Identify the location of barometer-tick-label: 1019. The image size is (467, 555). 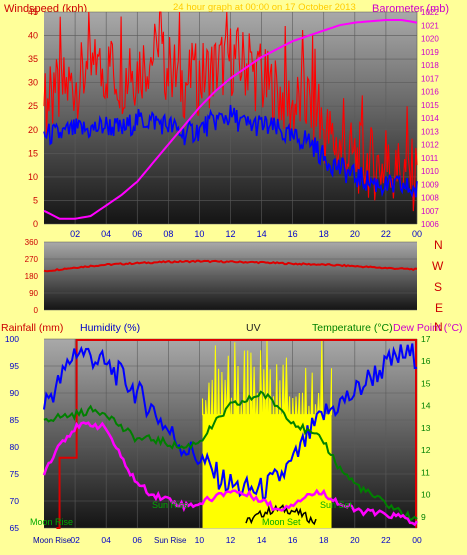
(430, 52).